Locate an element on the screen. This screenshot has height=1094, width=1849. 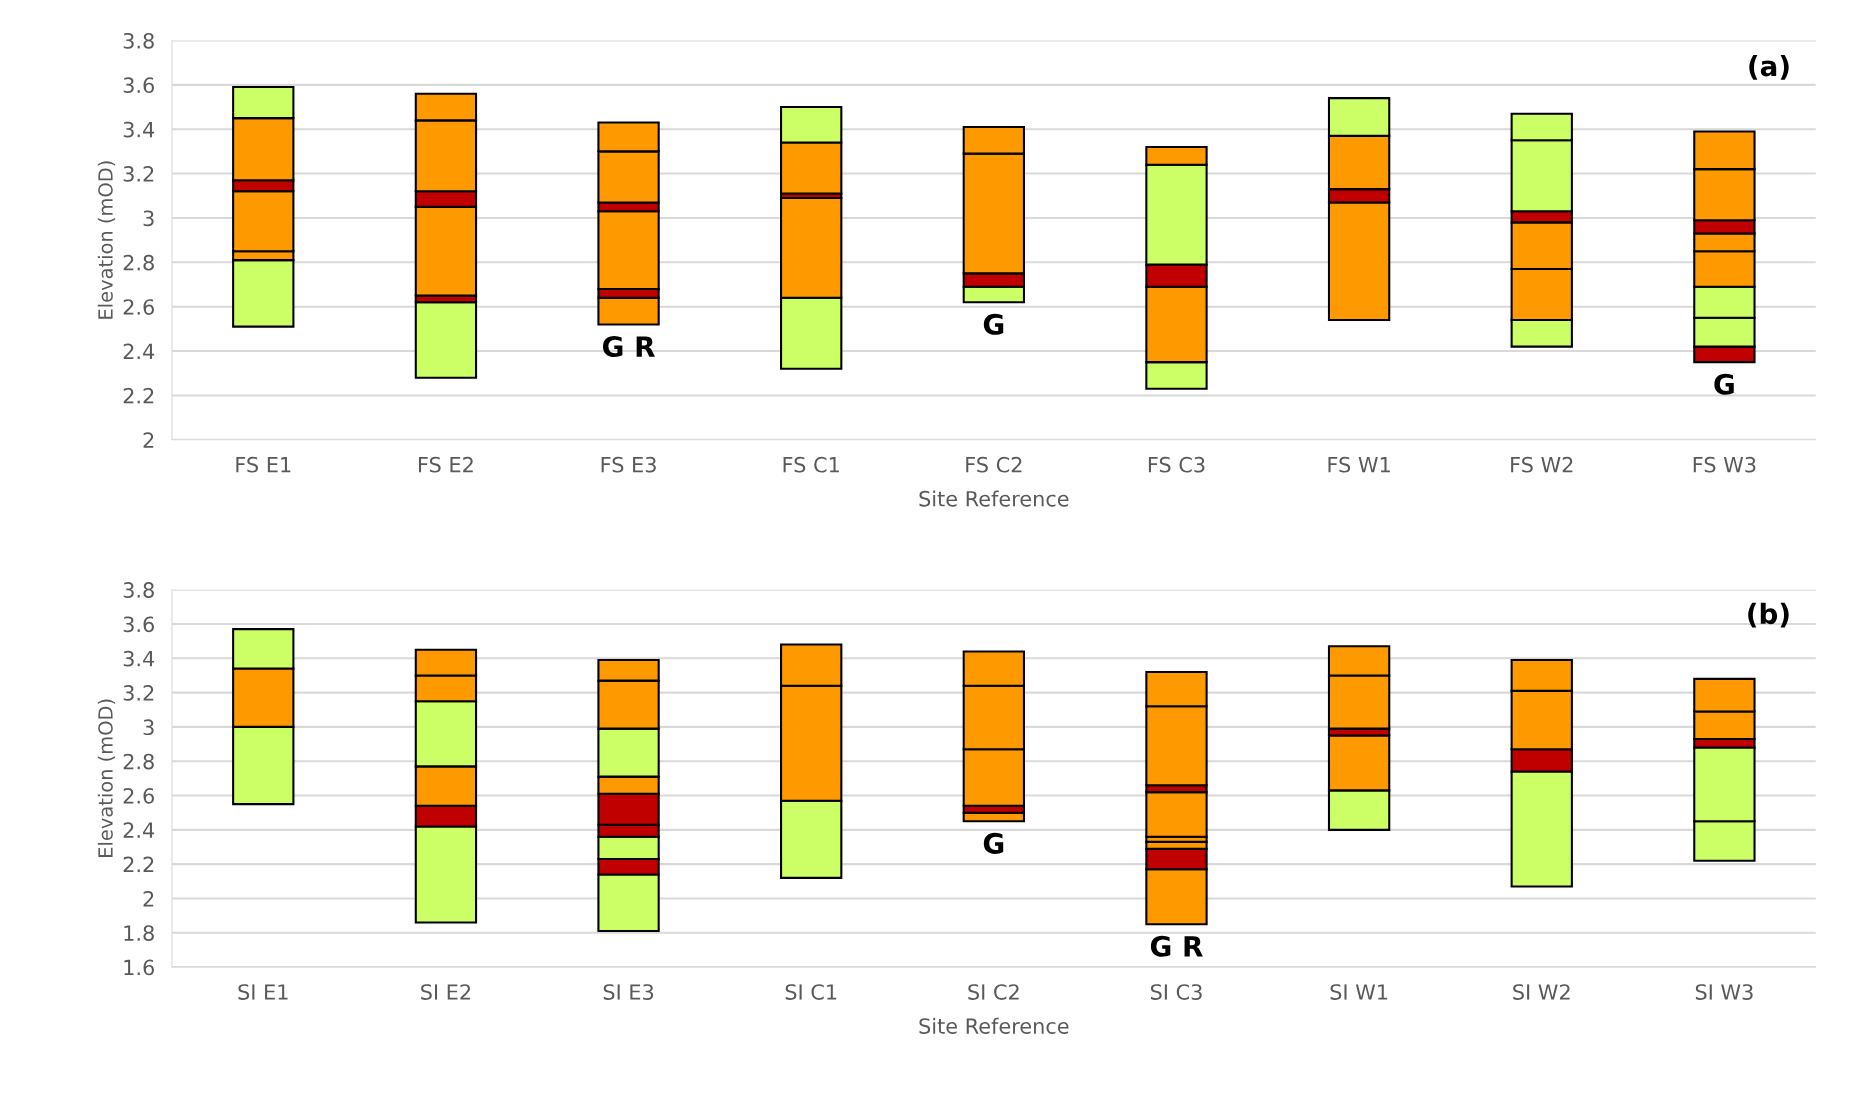
x-tick-label: FS C2 is located at coordinates (994, 464).